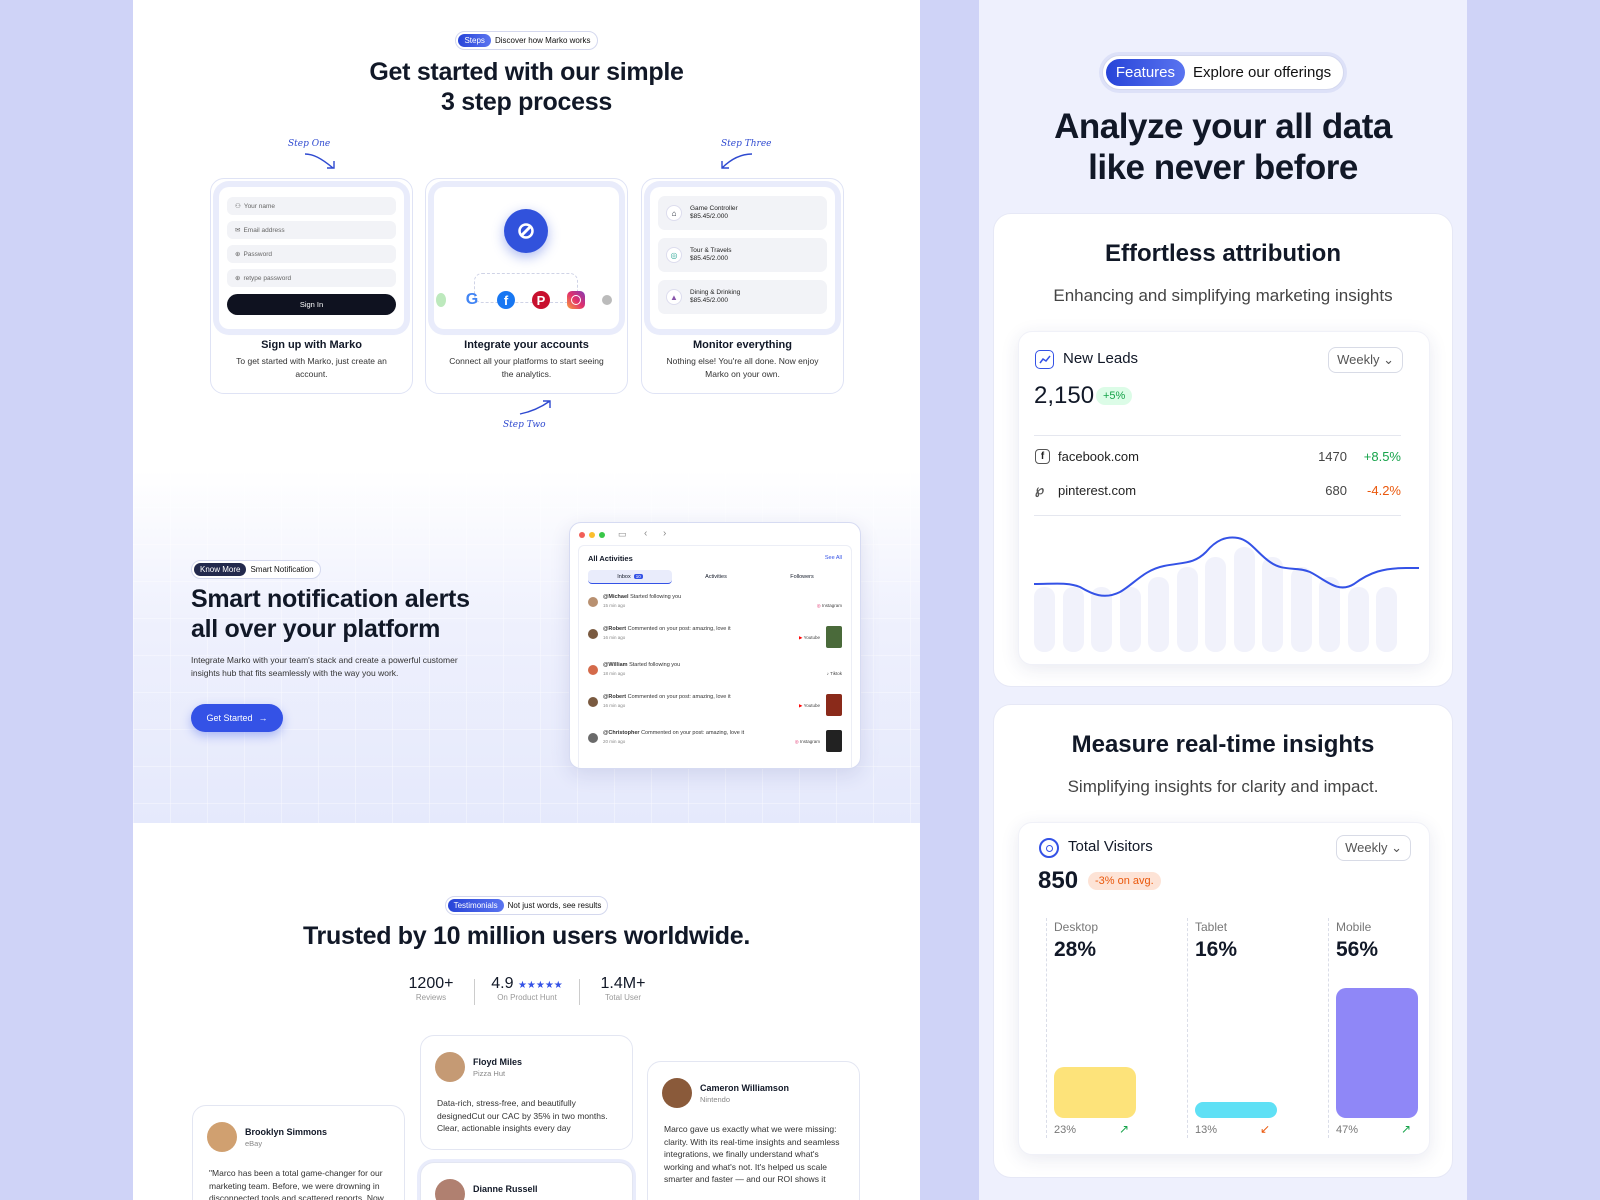  Describe the element at coordinates (1232, 1028) in the screenshot. I see `device-column: Tablet 16% 13% ↙` at that location.